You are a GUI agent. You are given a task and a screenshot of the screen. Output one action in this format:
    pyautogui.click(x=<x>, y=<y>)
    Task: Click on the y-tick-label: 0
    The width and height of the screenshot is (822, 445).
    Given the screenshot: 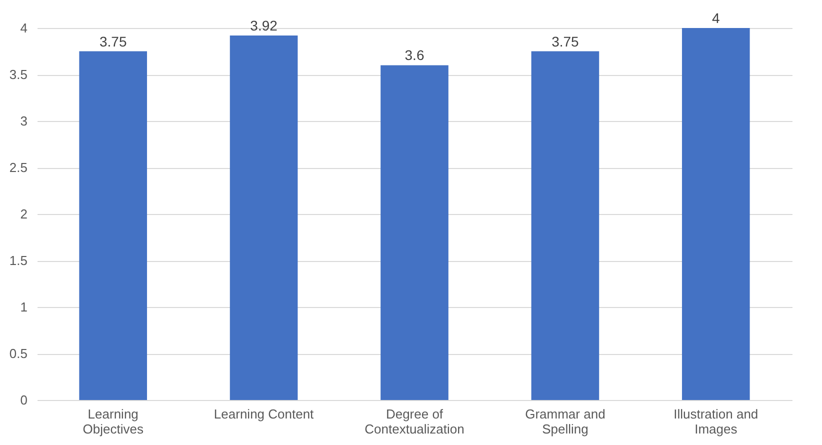 What is the action you would take?
    pyautogui.click(x=24, y=400)
    